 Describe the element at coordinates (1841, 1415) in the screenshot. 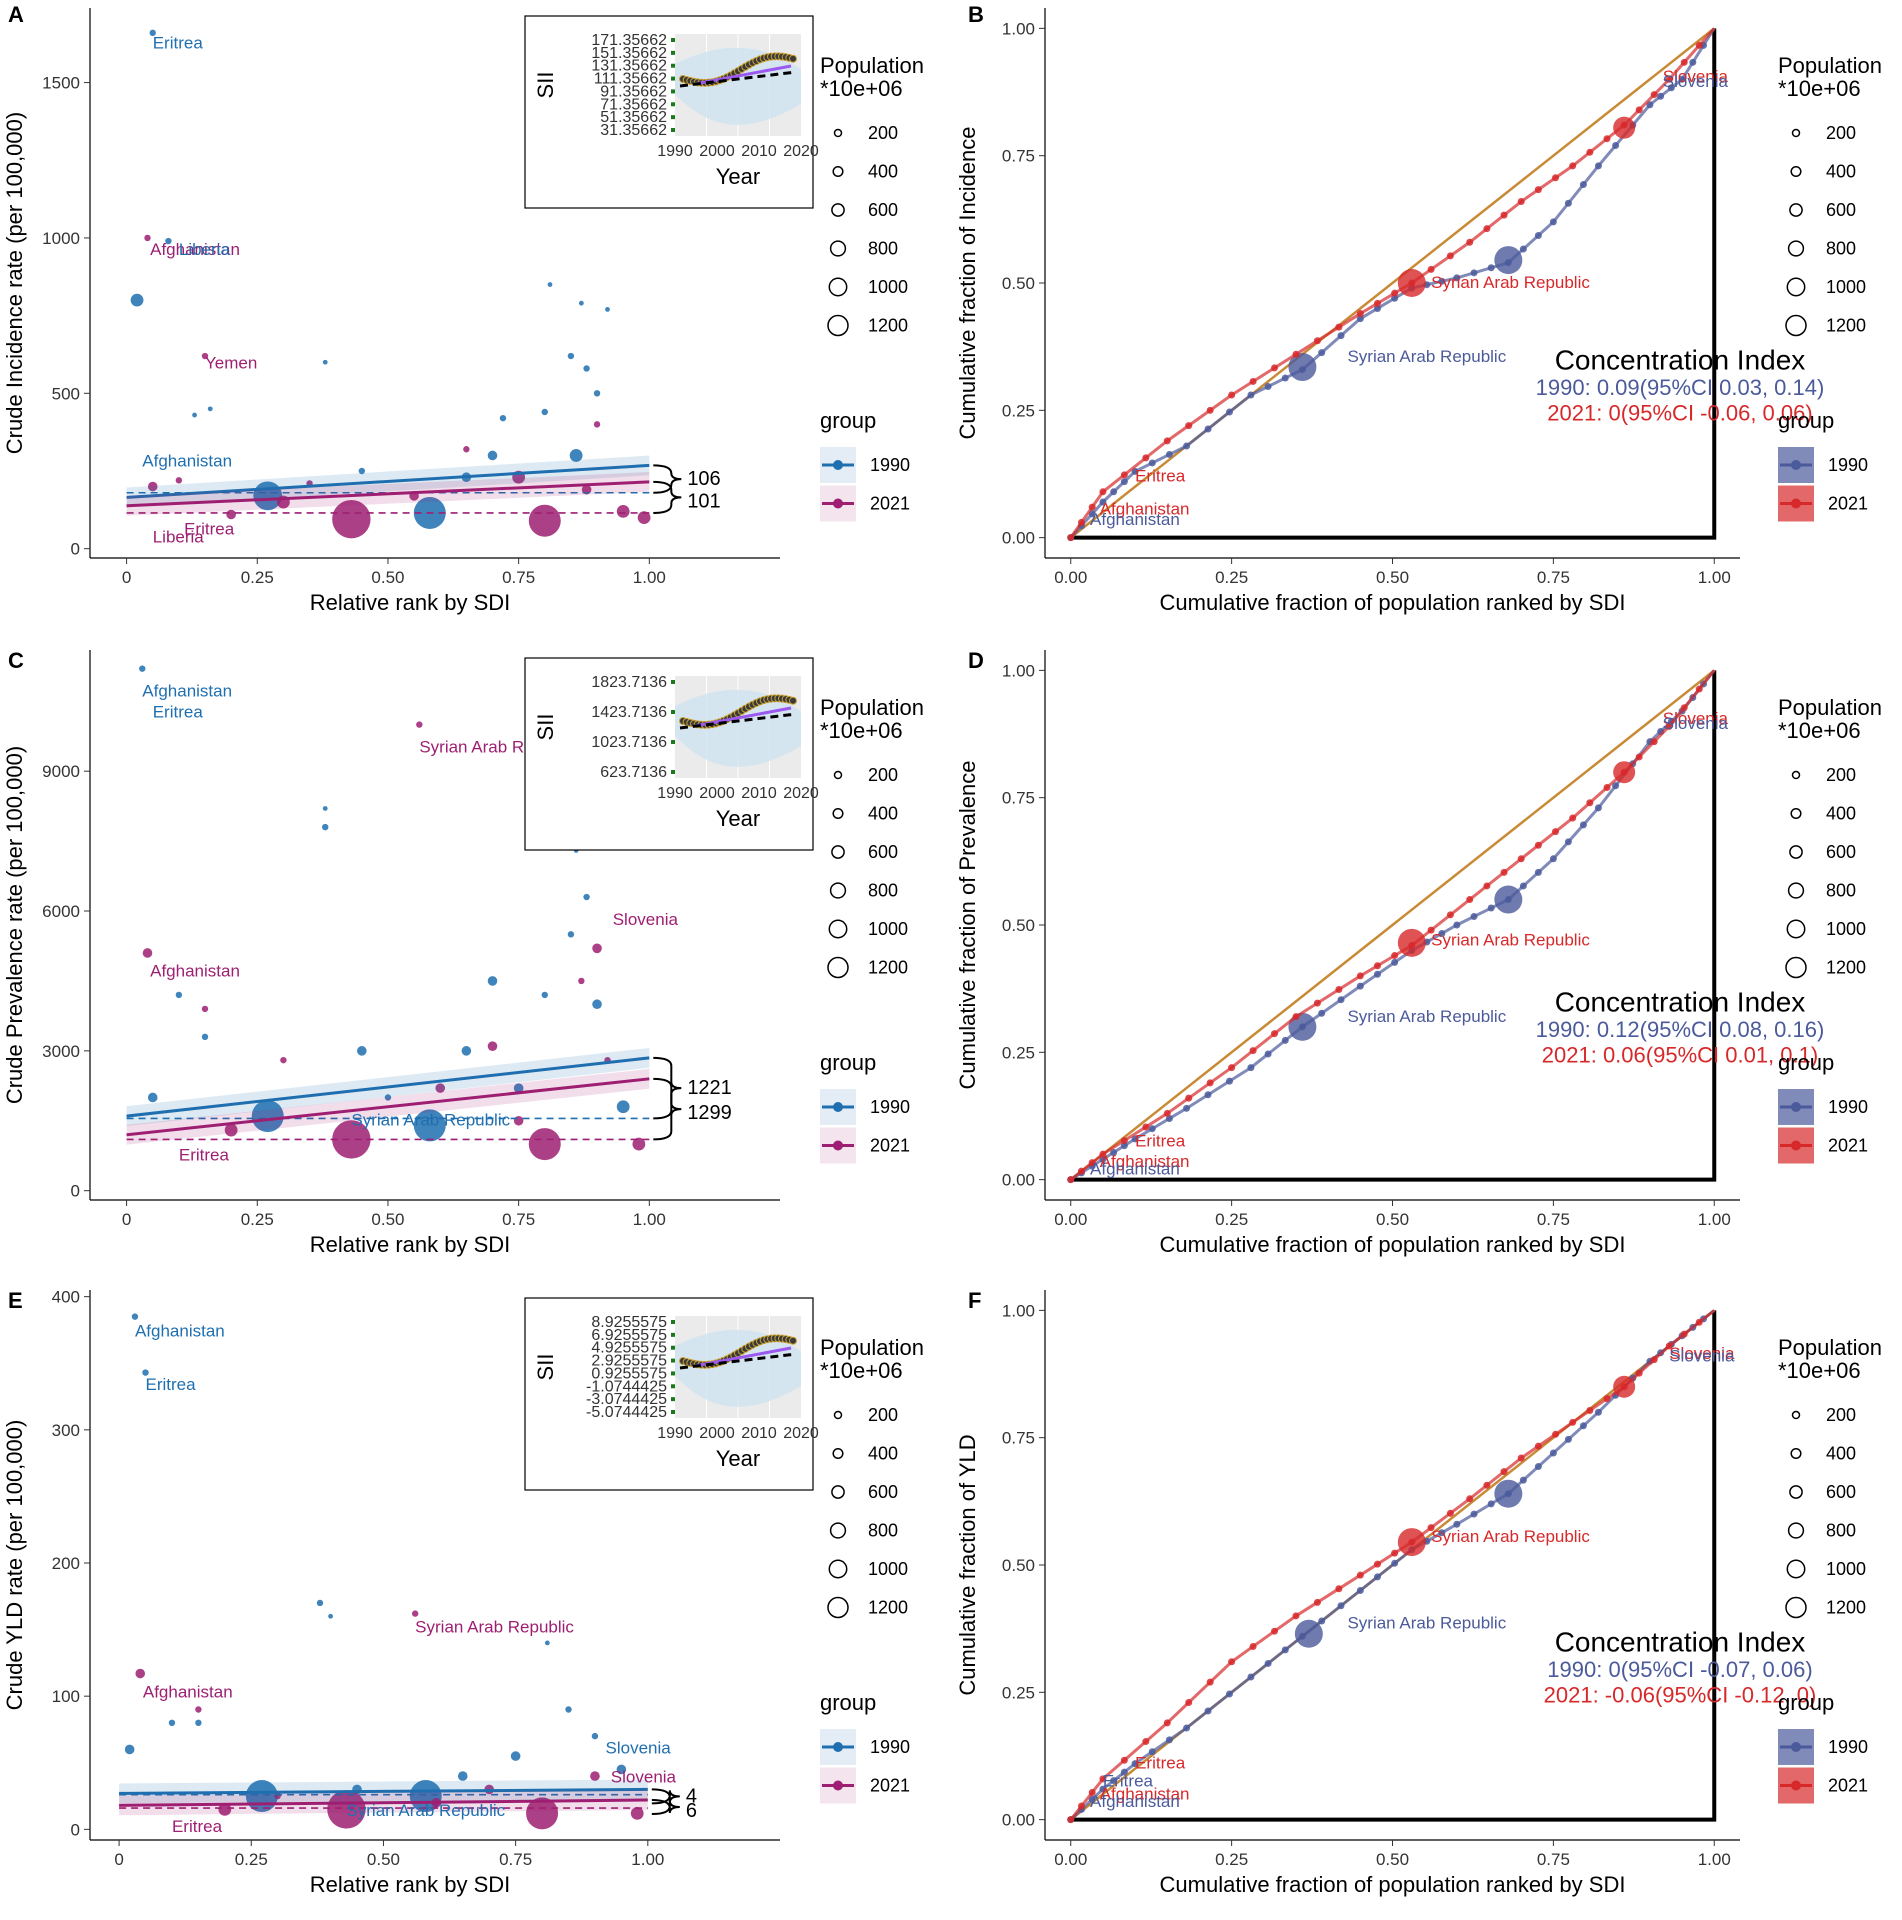

I see `legend-size-label: 200` at that location.